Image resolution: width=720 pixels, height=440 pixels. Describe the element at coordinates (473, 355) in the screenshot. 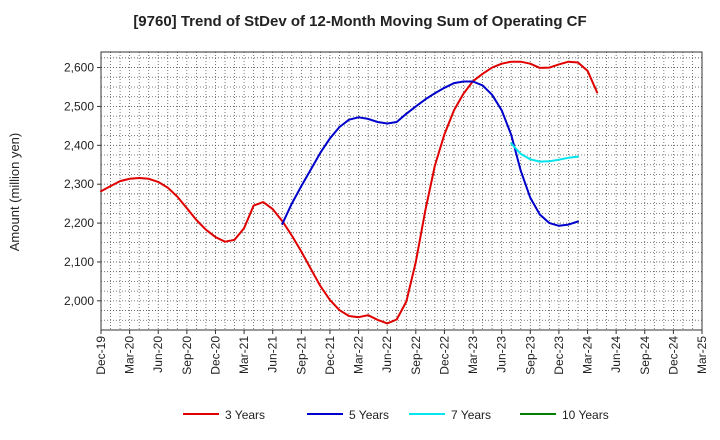

I see `x-tick-label: Mar-23` at that location.